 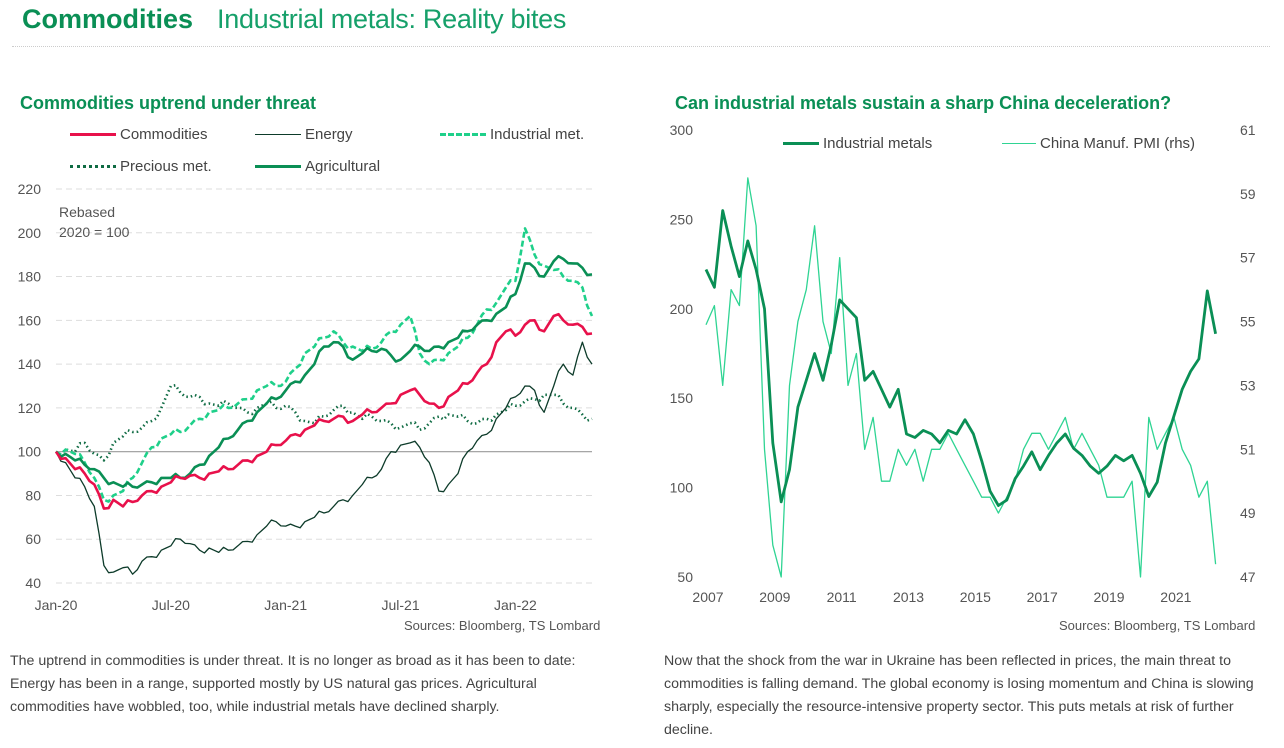 What do you see at coordinates (30, 364) in the screenshot?
I see `y-tick-label: 140` at bounding box center [30, 364].